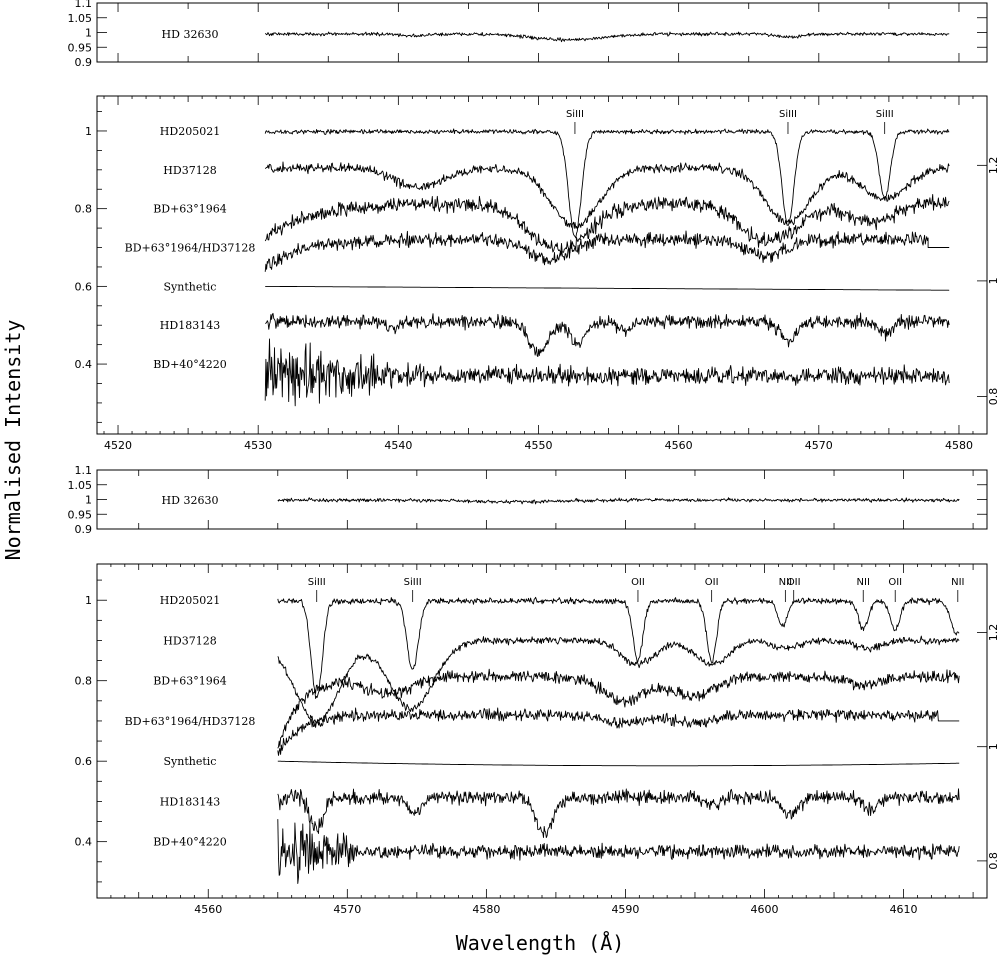 The height and width of the screenshot is (969, 1002). Describe the element at coordinates (538, 445) in the screenshot. I see `x-tick-label: 4550` at that location.